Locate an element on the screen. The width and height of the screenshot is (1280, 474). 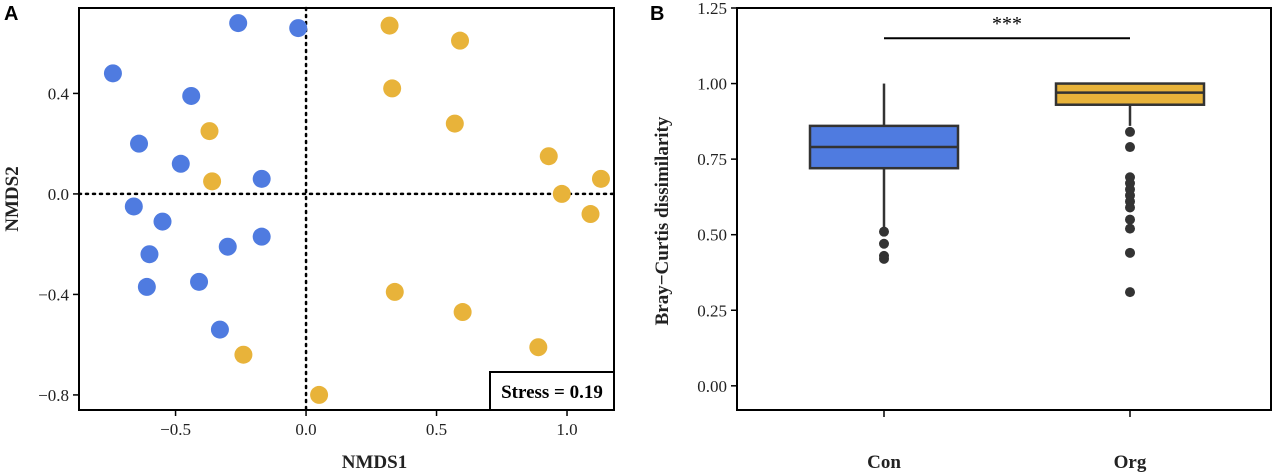
y-tick-label: 1.25 is located at coordinates (712, 9).